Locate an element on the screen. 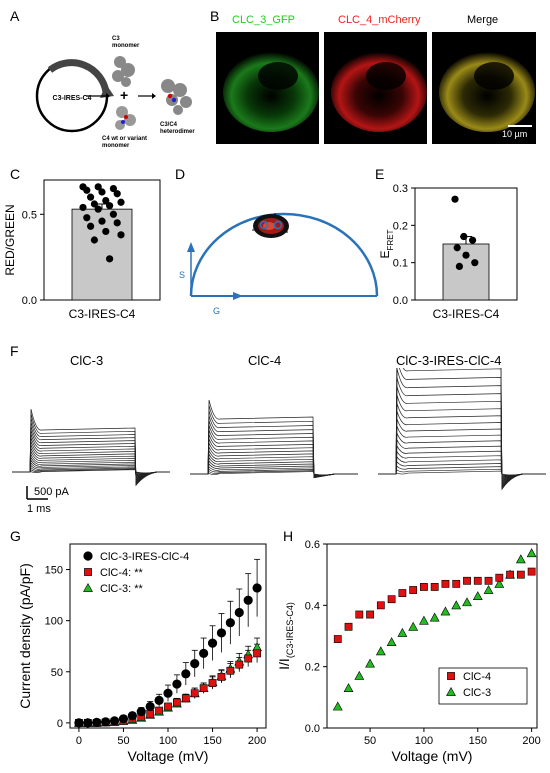  series-circle is located at coordinates (168, 655).